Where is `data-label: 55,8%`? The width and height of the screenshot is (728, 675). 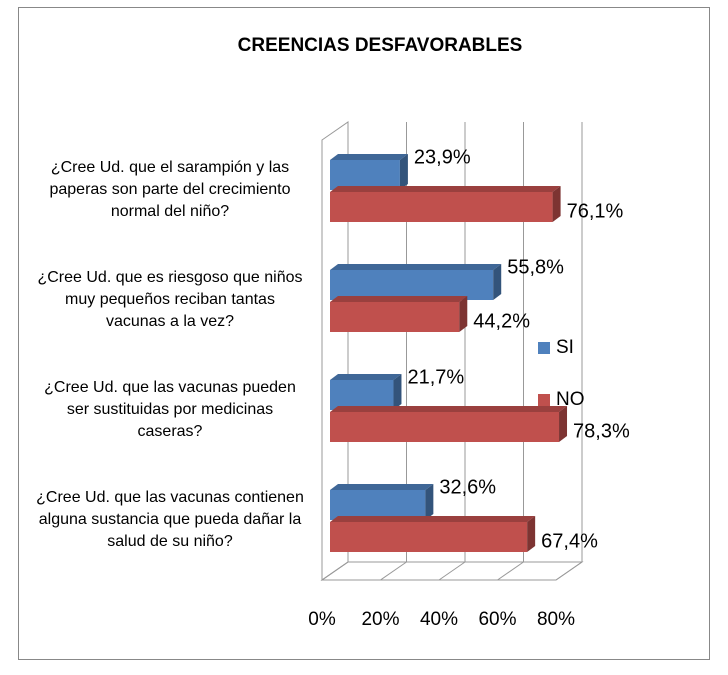
data-label: 55,8% is located at coordinates (535, 267).